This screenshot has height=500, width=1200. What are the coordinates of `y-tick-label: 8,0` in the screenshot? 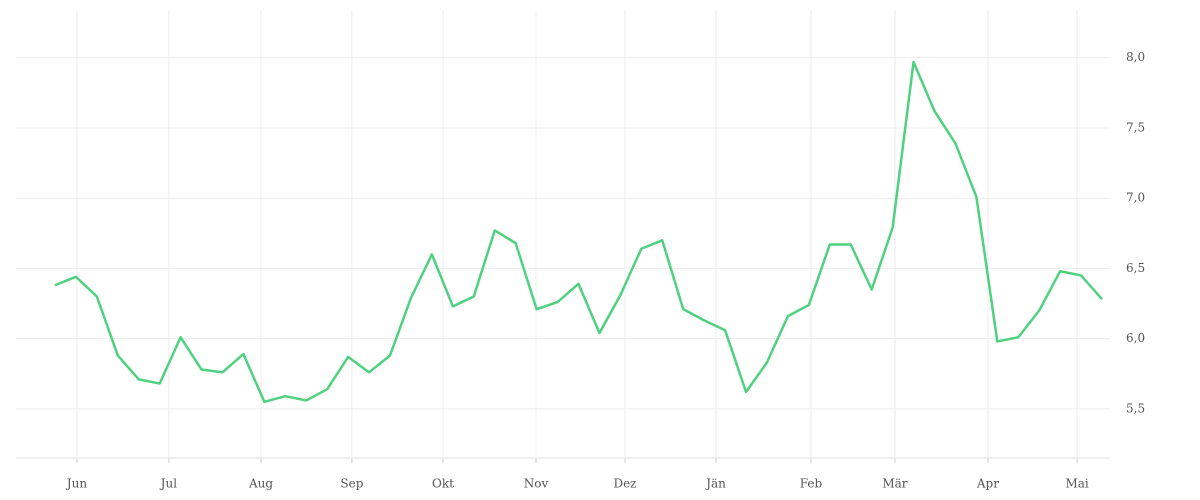 It's located at (1135, 57).